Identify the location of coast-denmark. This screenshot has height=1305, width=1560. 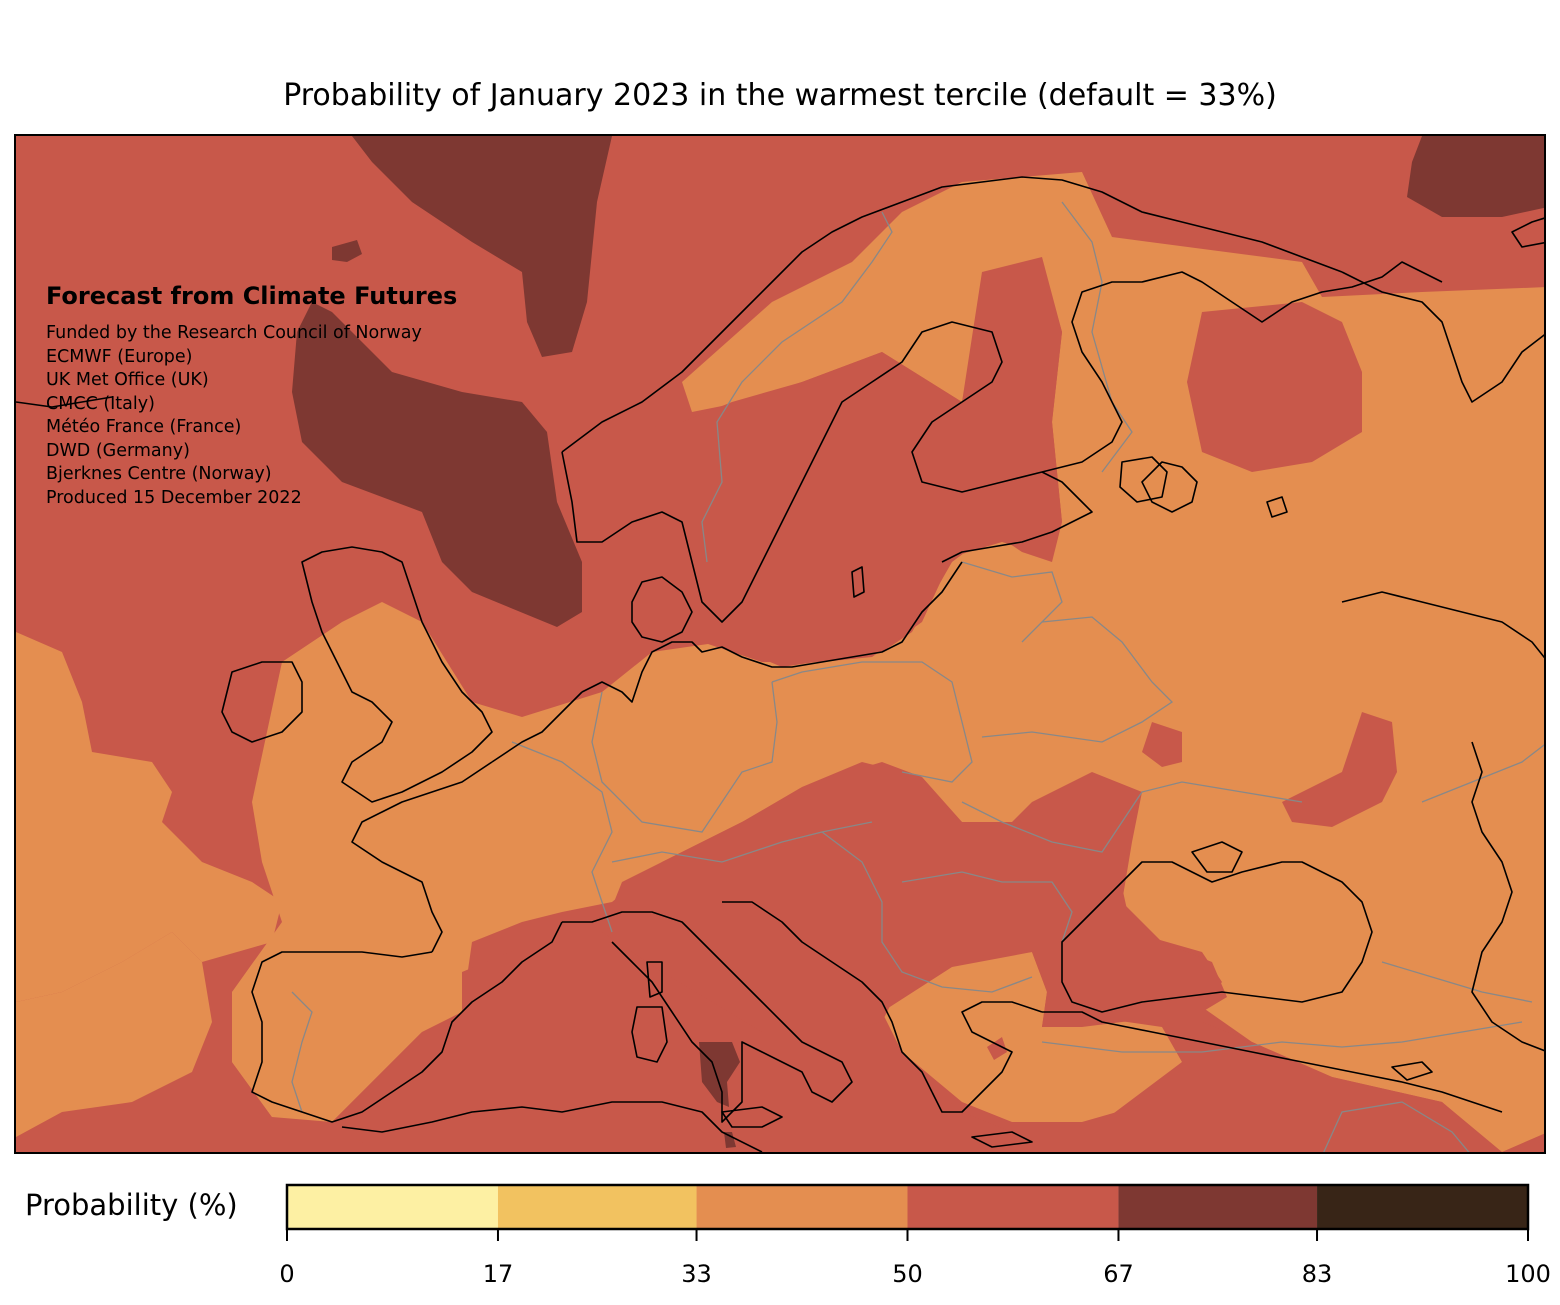
(662, 609).